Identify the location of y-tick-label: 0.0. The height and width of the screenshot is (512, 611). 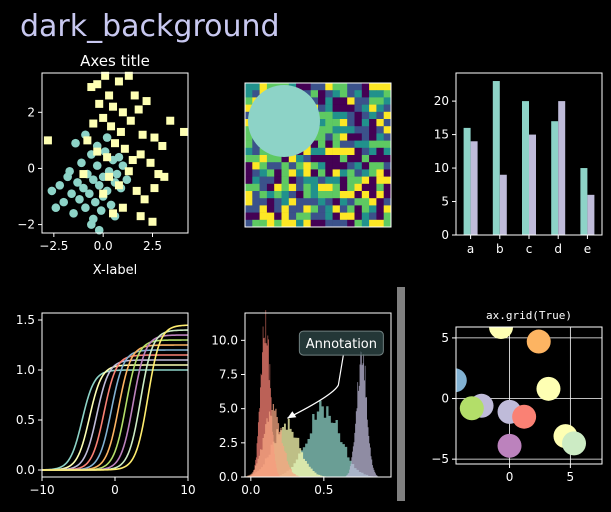
(228, 477).